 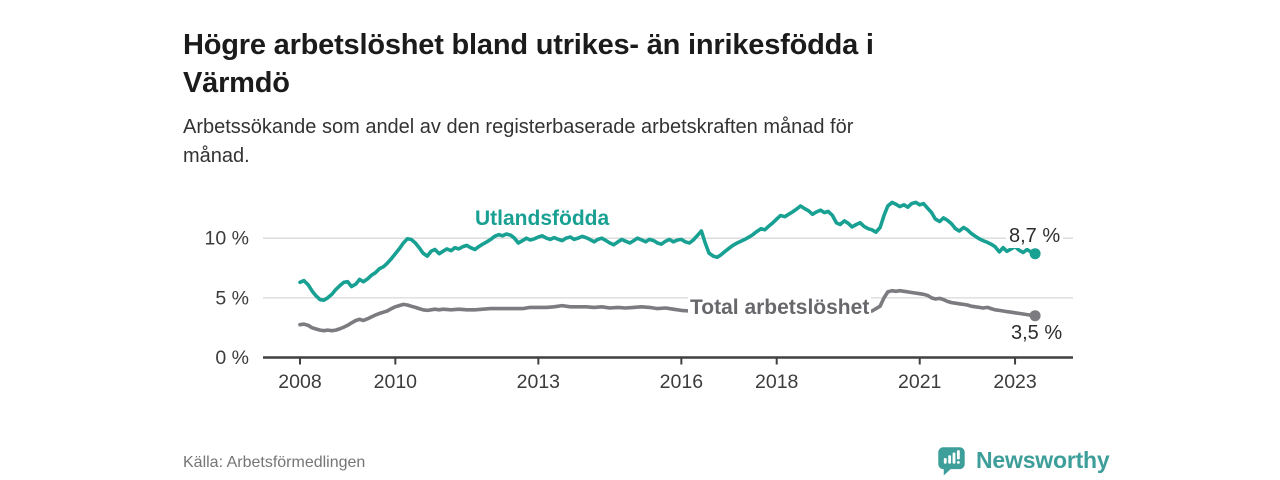 What do you see at coordinates (299, 382) in the screenshot?
I see `x-tick-label: 2008` at bounding box center [299, 382].